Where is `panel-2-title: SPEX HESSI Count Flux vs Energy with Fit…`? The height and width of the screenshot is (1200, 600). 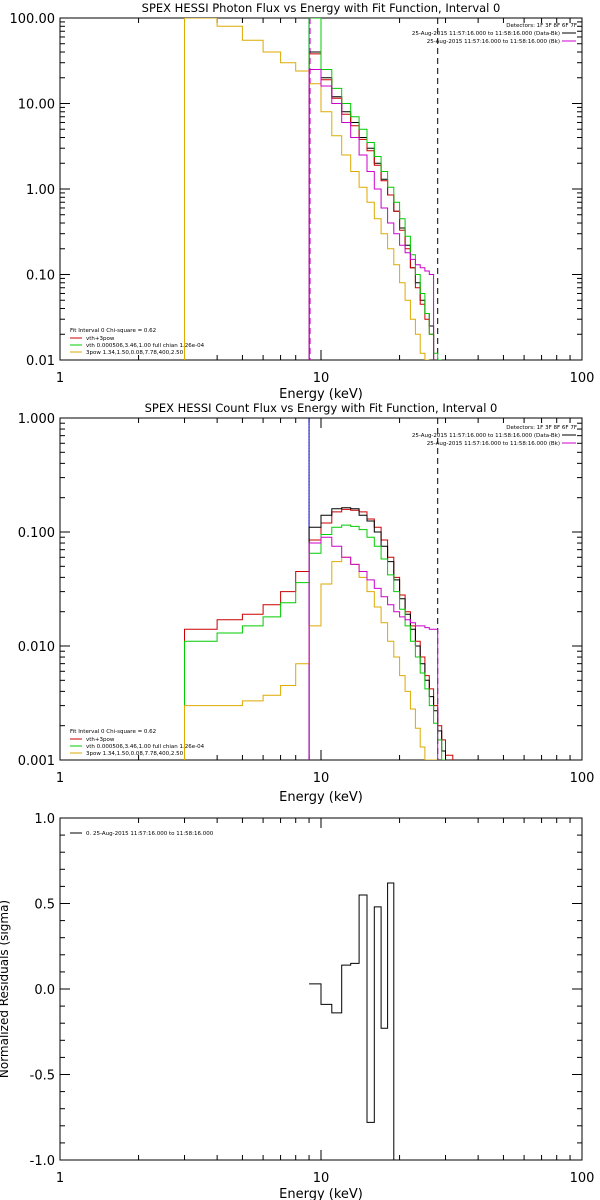
panel-2-title: SPEX HESSI Count Flux vs Energy with Fit… is located at coordinates (321, 408).